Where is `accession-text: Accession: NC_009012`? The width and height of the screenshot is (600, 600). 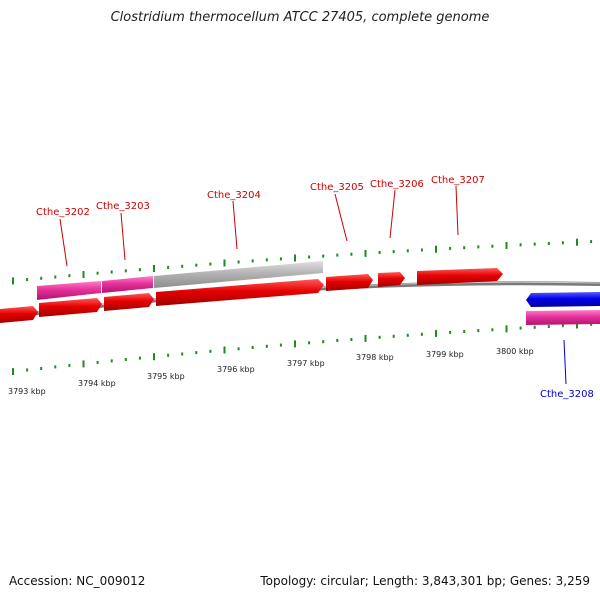
accession-text: Accession: NC_009012 is located at coordinates (77, 581).